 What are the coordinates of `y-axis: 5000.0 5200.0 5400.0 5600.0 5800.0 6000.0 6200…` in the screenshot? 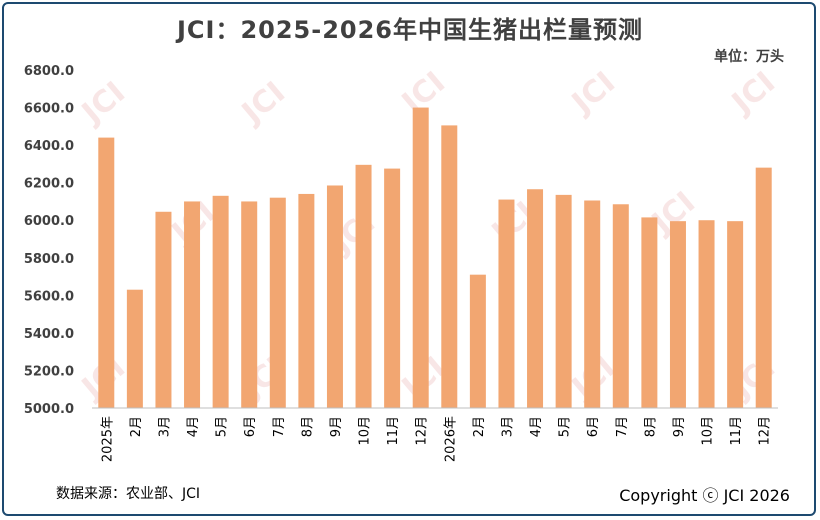 It's located at (49, 240).